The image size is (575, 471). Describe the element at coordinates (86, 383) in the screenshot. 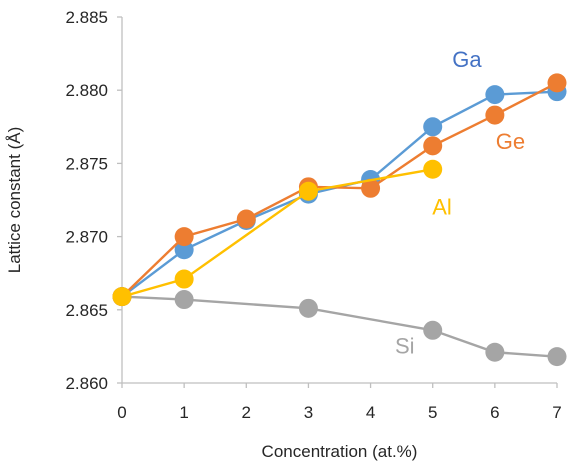

I see `y-tick-label: 2.860` at that location.